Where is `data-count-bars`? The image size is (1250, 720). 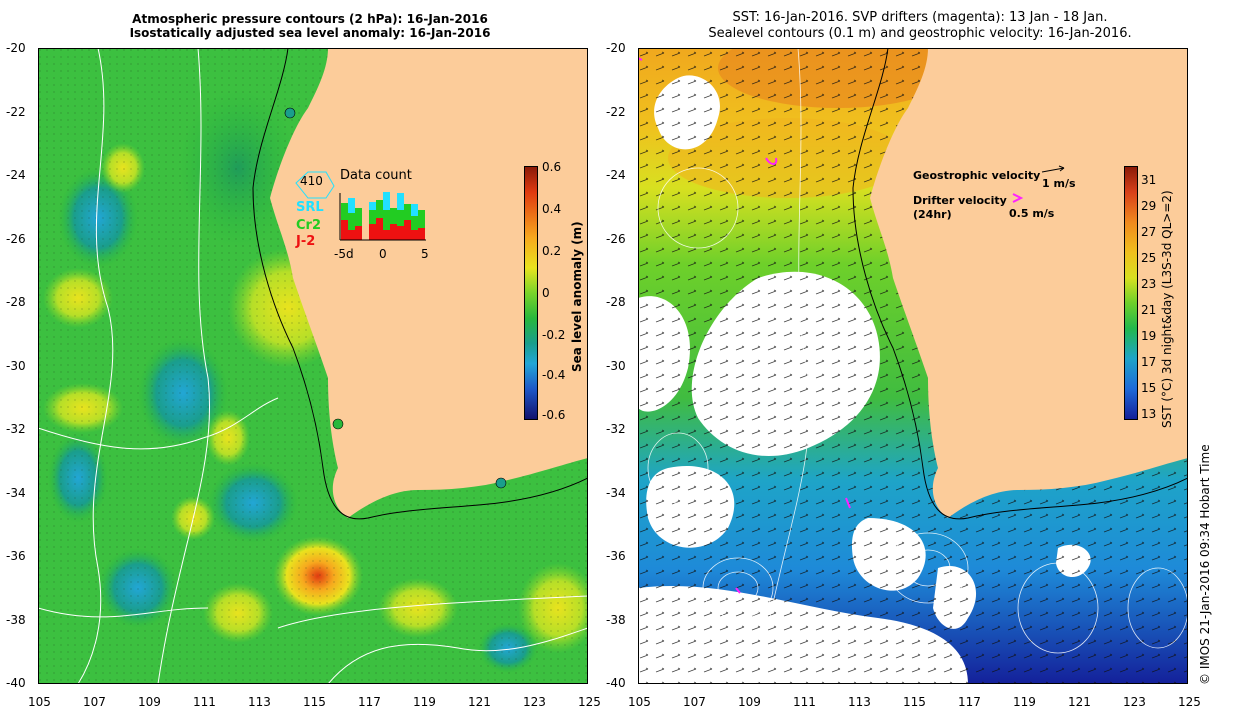 data-count-bars is located at coordinates (383, 216).